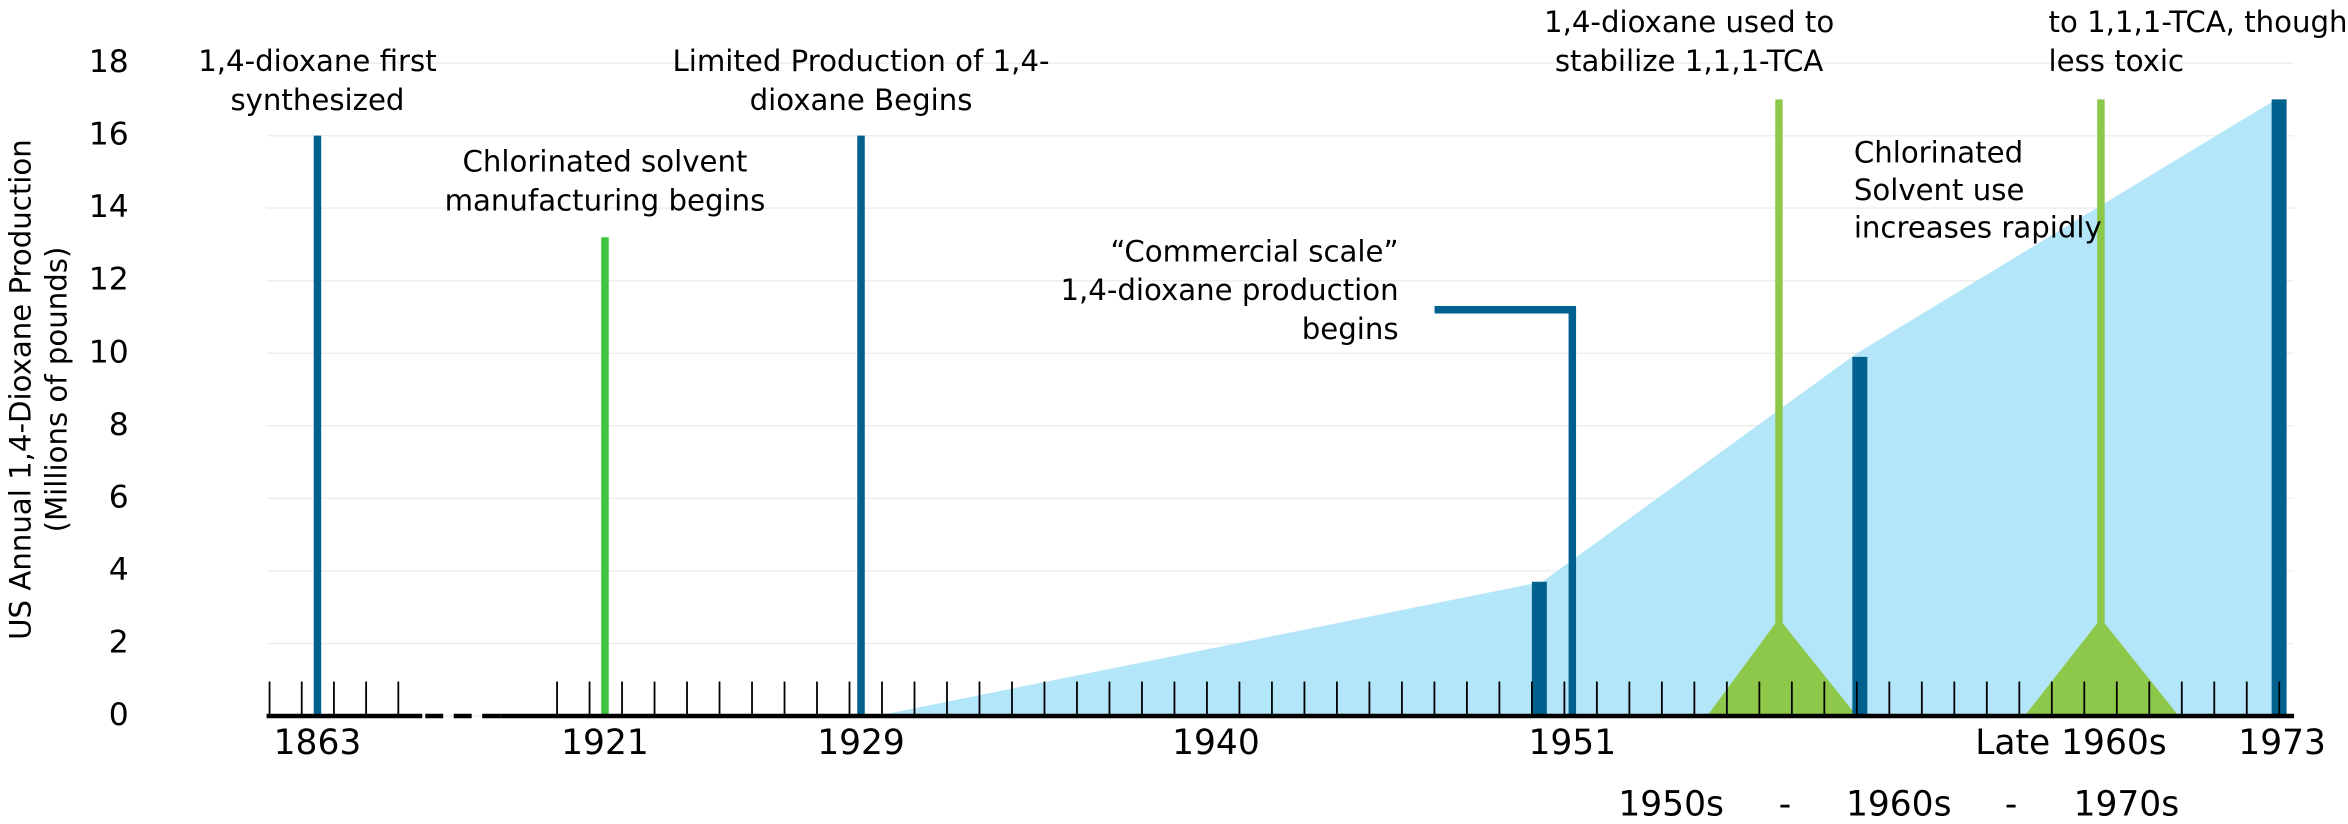  What do you see at coordinates (861, 100) in the screenshot?
I see `event-label: dioxane Begins` at bounding box center [861, 100].